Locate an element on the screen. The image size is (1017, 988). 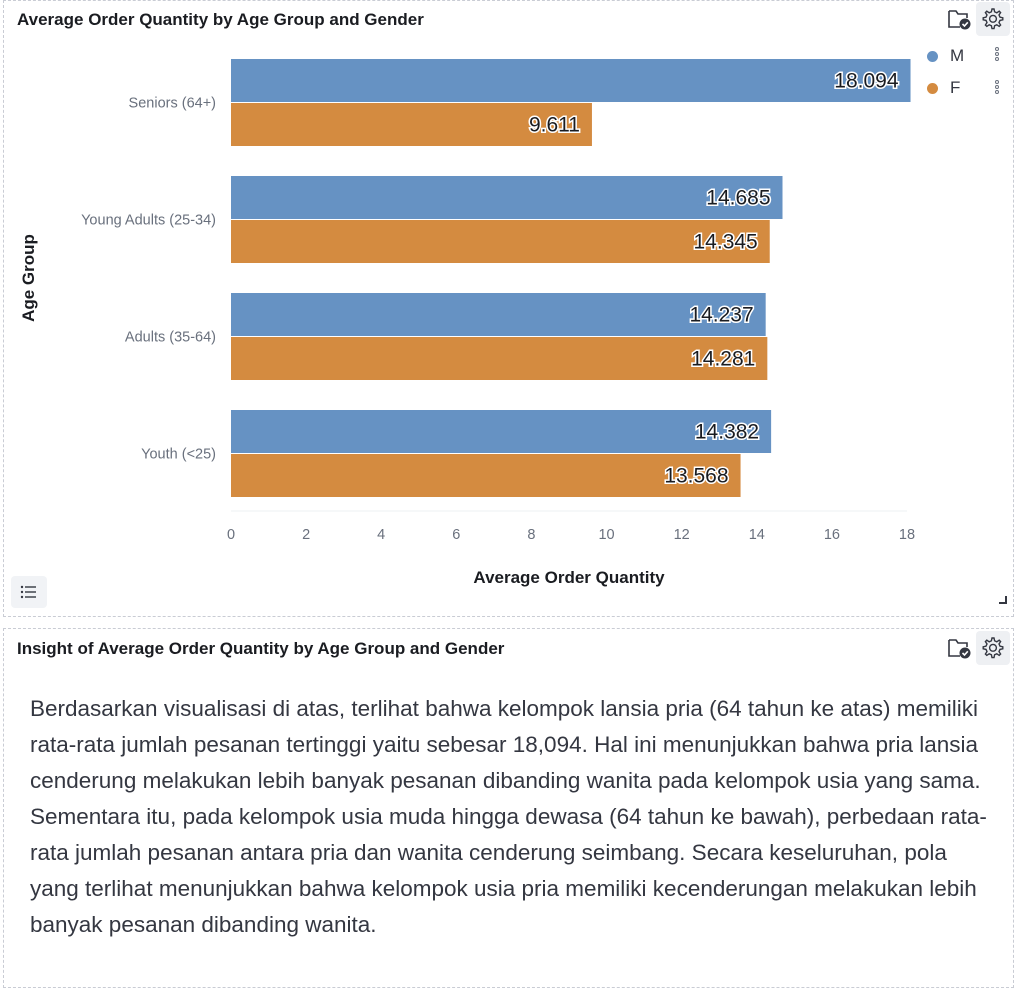
data-label-m-adults-35-64: 14.237 is located at coordinates (721, 315).